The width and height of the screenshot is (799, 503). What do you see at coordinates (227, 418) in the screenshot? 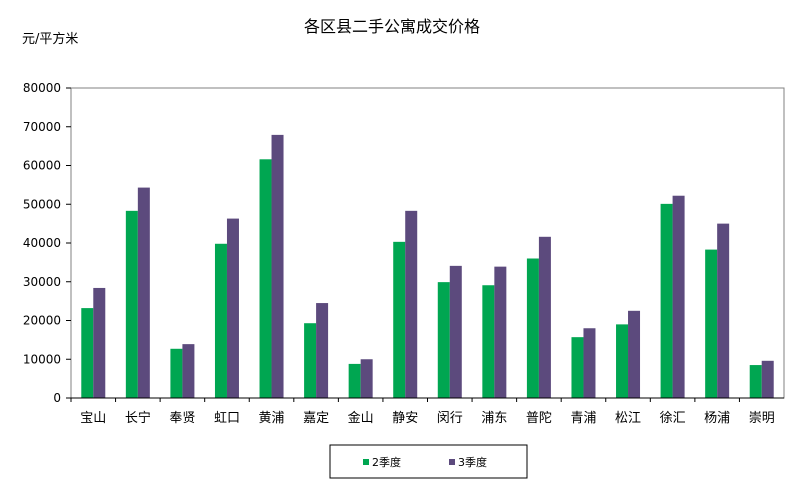
I see `x-category-label: 虹口` at bounding box center [227, 418].